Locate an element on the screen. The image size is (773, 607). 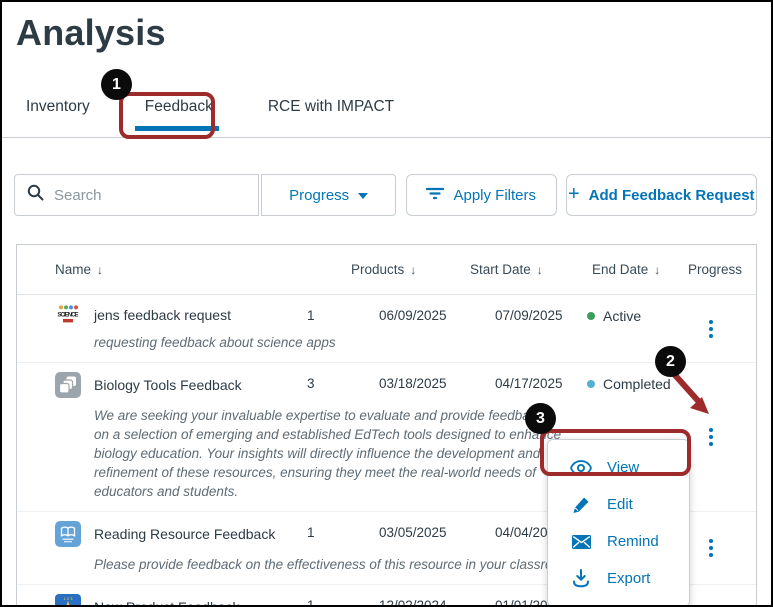
starfish-grade1-logo-icon: 1 2 3★Grade 1 is located at coordinates (68, 600).